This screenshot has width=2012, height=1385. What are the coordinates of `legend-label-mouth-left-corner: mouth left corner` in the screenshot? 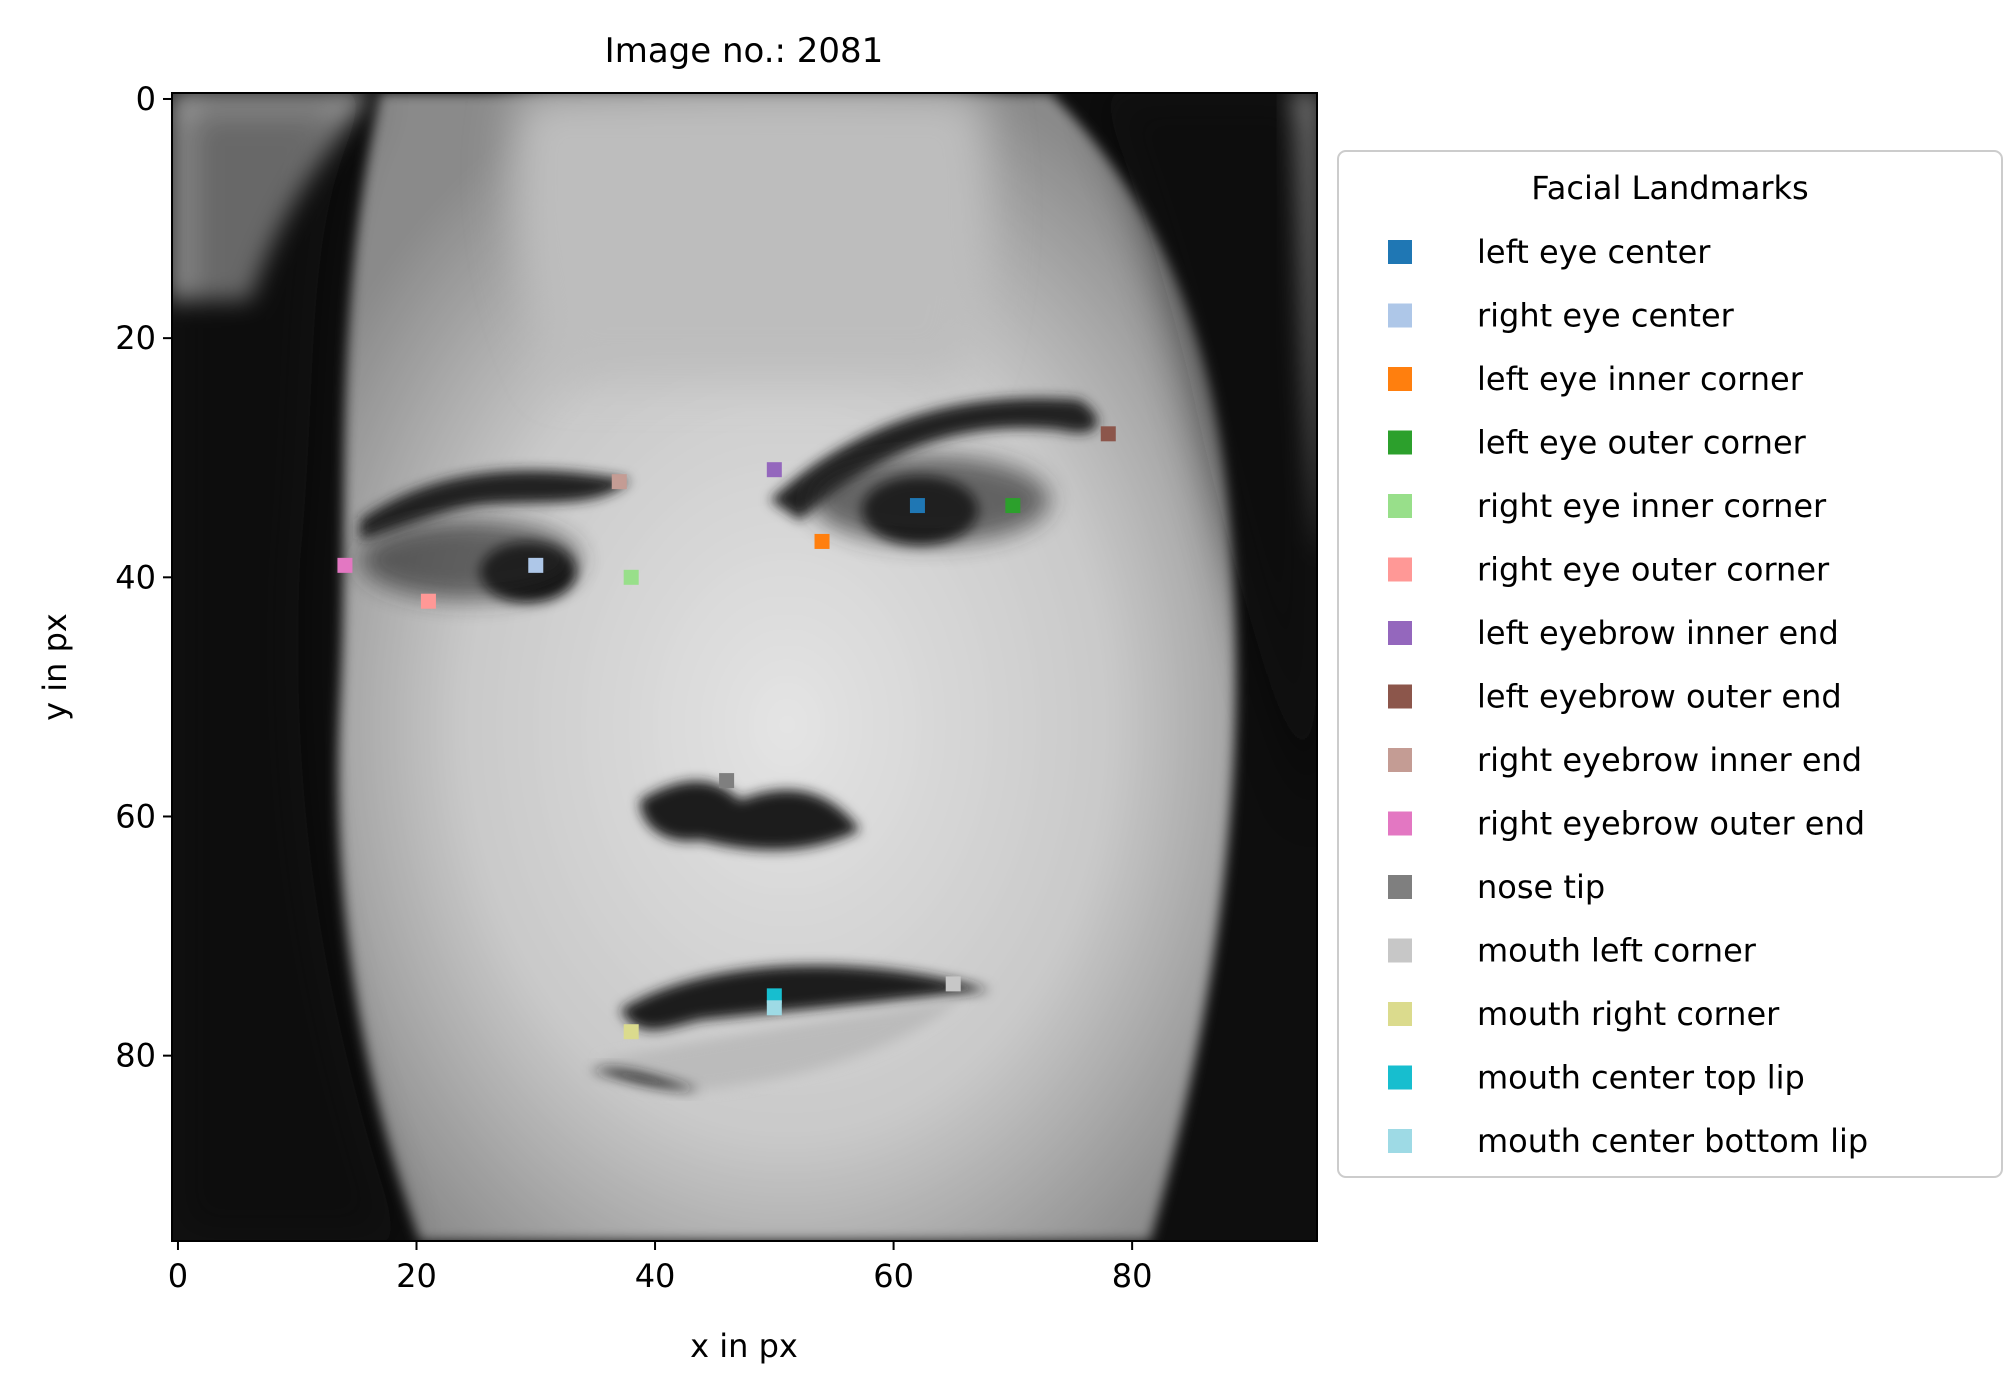 It's located at (1617, 951).